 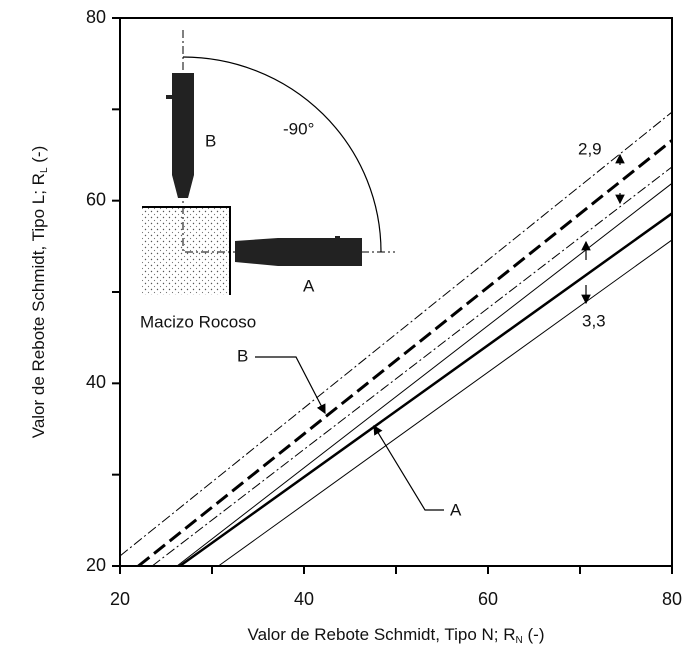 I want to click on y-tick-label: 60, so click(x=96, y=199).